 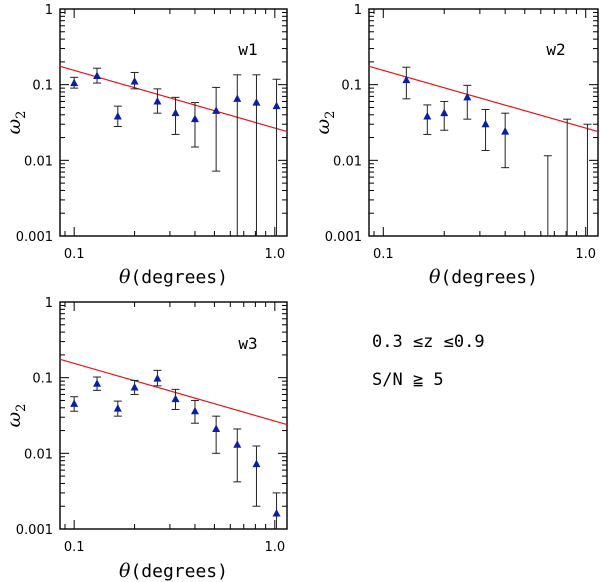 I want to click on panel-label: w1, so click(x=247, y=49).